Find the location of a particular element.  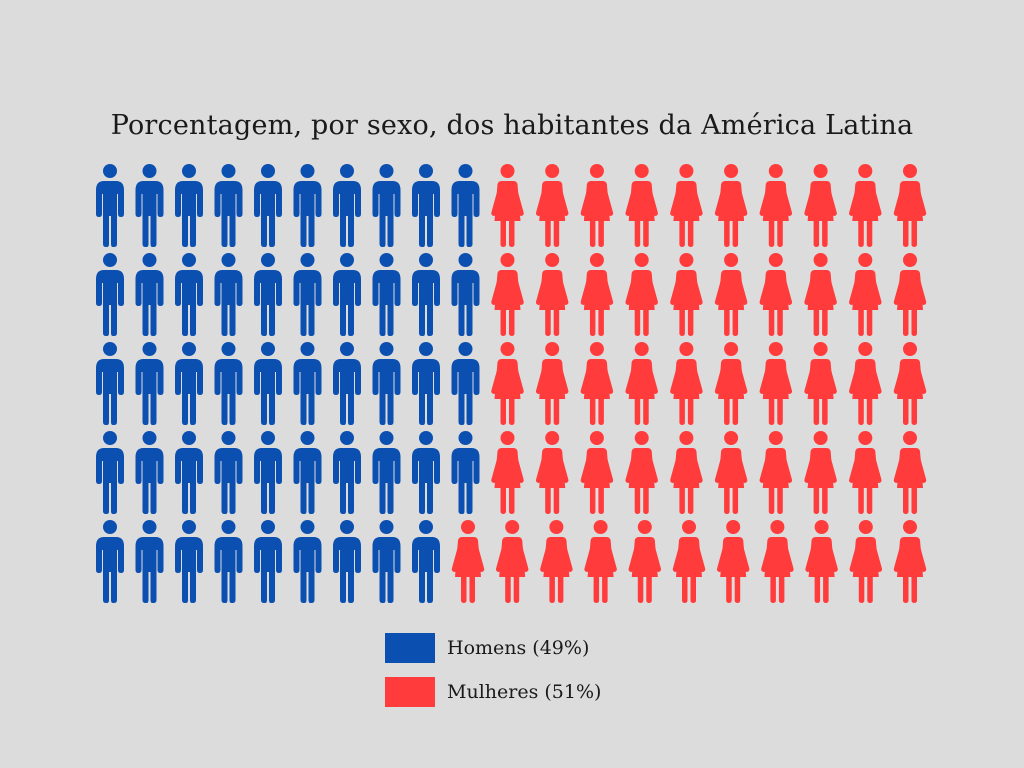

legend-item-homens: Homens (49%) is located at coordinates (535, 648).